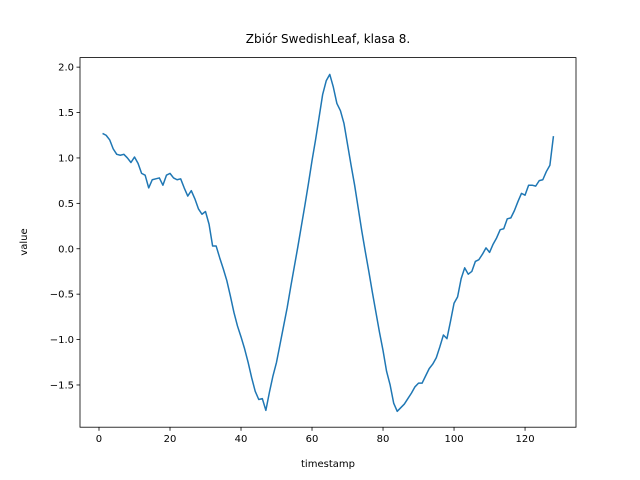 This screenshot has height=480, width=640. Describe the element at coordinates (66, 158) in the screenshot. I see `y-tick-label: 1.0` at that location.